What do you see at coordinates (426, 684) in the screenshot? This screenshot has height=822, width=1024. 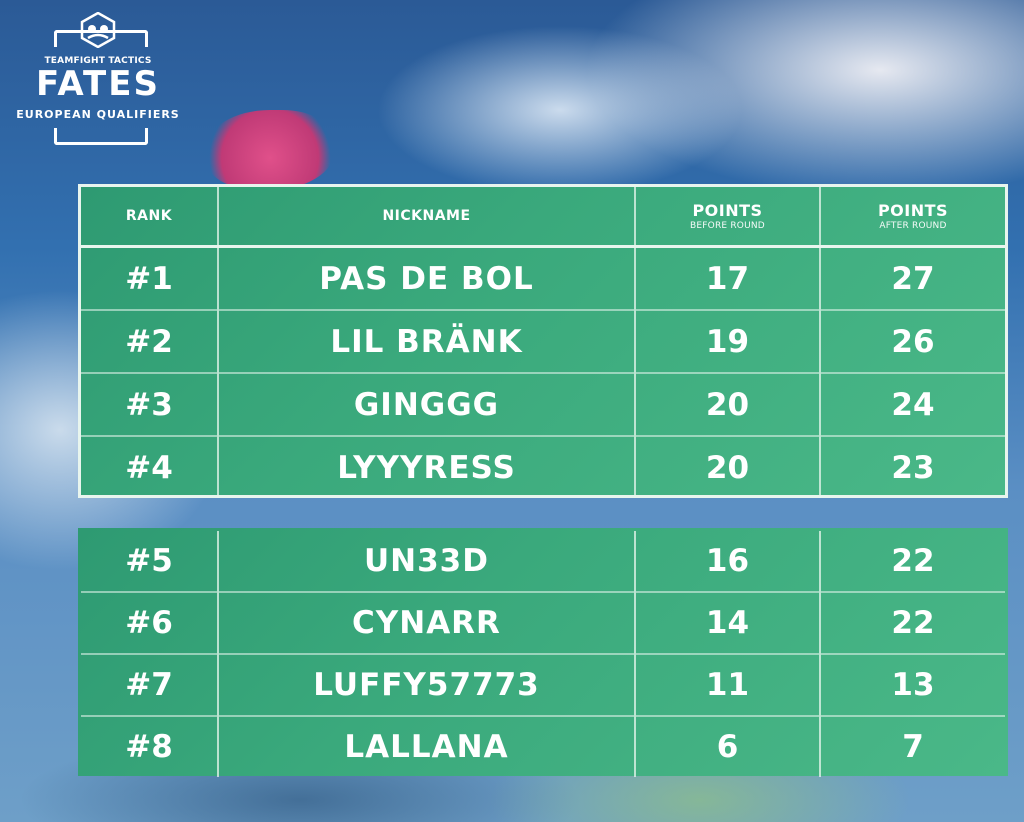 I see `nickname-cell: LUFFY57773` at bounding box center [426, 684].